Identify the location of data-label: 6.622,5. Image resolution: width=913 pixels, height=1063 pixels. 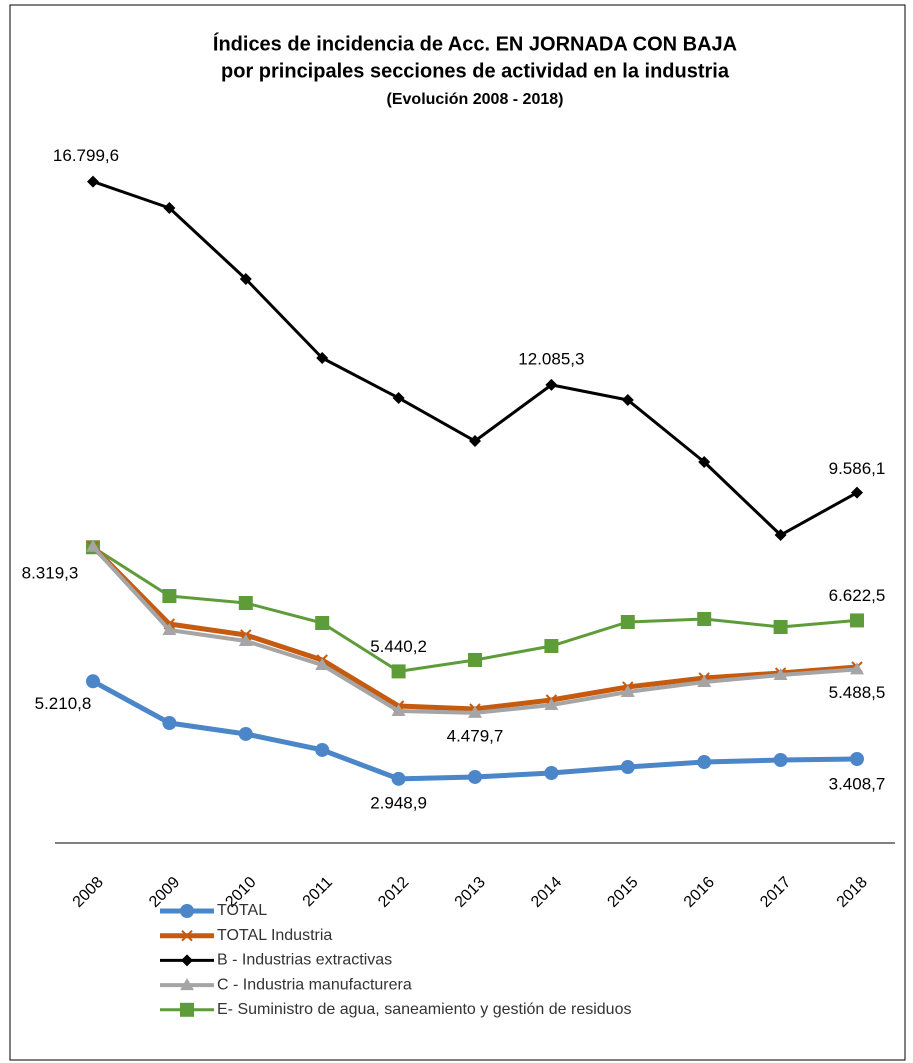
(857, 595).